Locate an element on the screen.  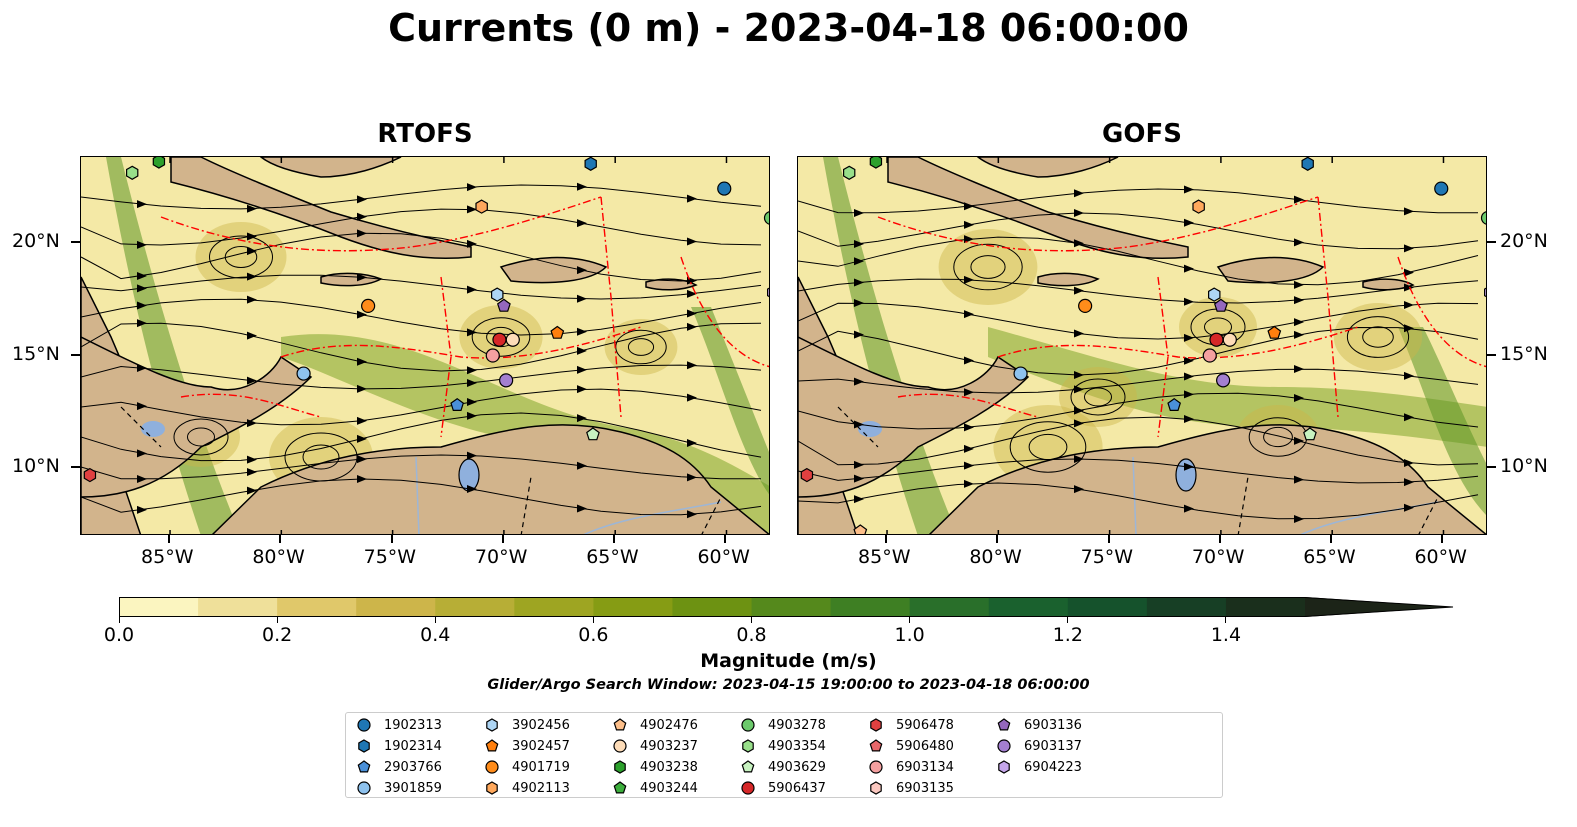
panel-title-gofs: GOFS is located at coordinates (1142, 134).